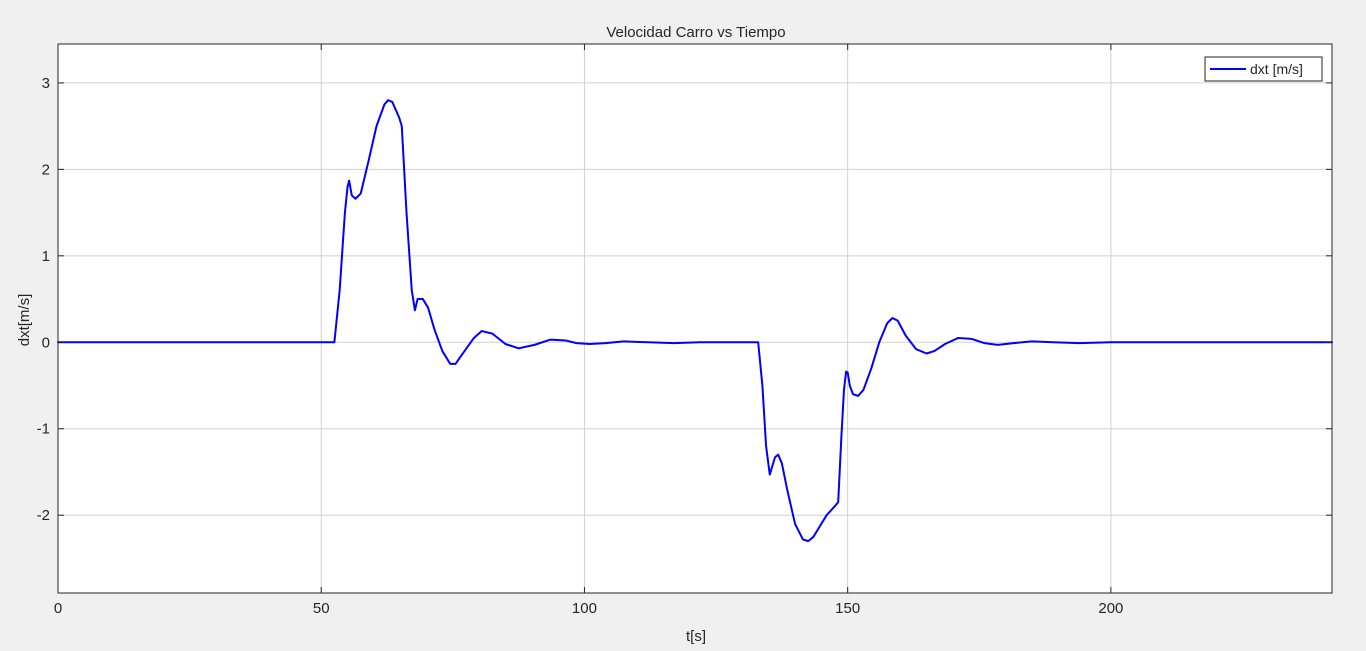  What do you see at coordinates (24, 320) in the screenshot?
I see `y-axis-label: dxt[m/s]` at bounding box center [24, 320].